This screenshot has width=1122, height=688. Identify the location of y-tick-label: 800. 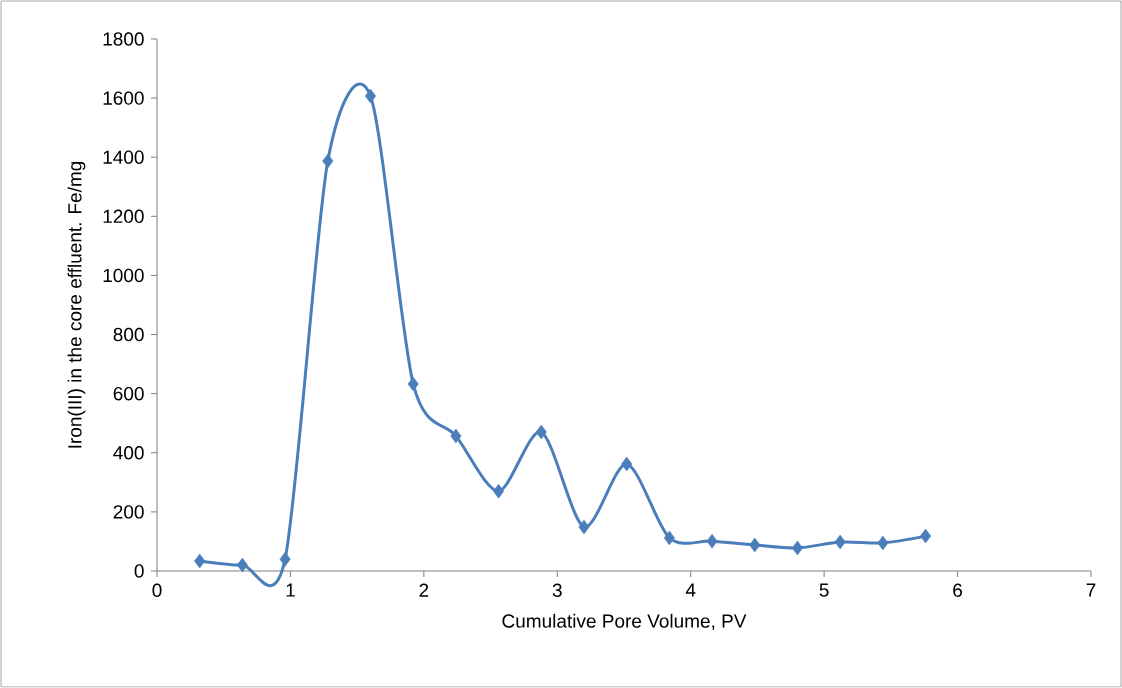
(128, 334).